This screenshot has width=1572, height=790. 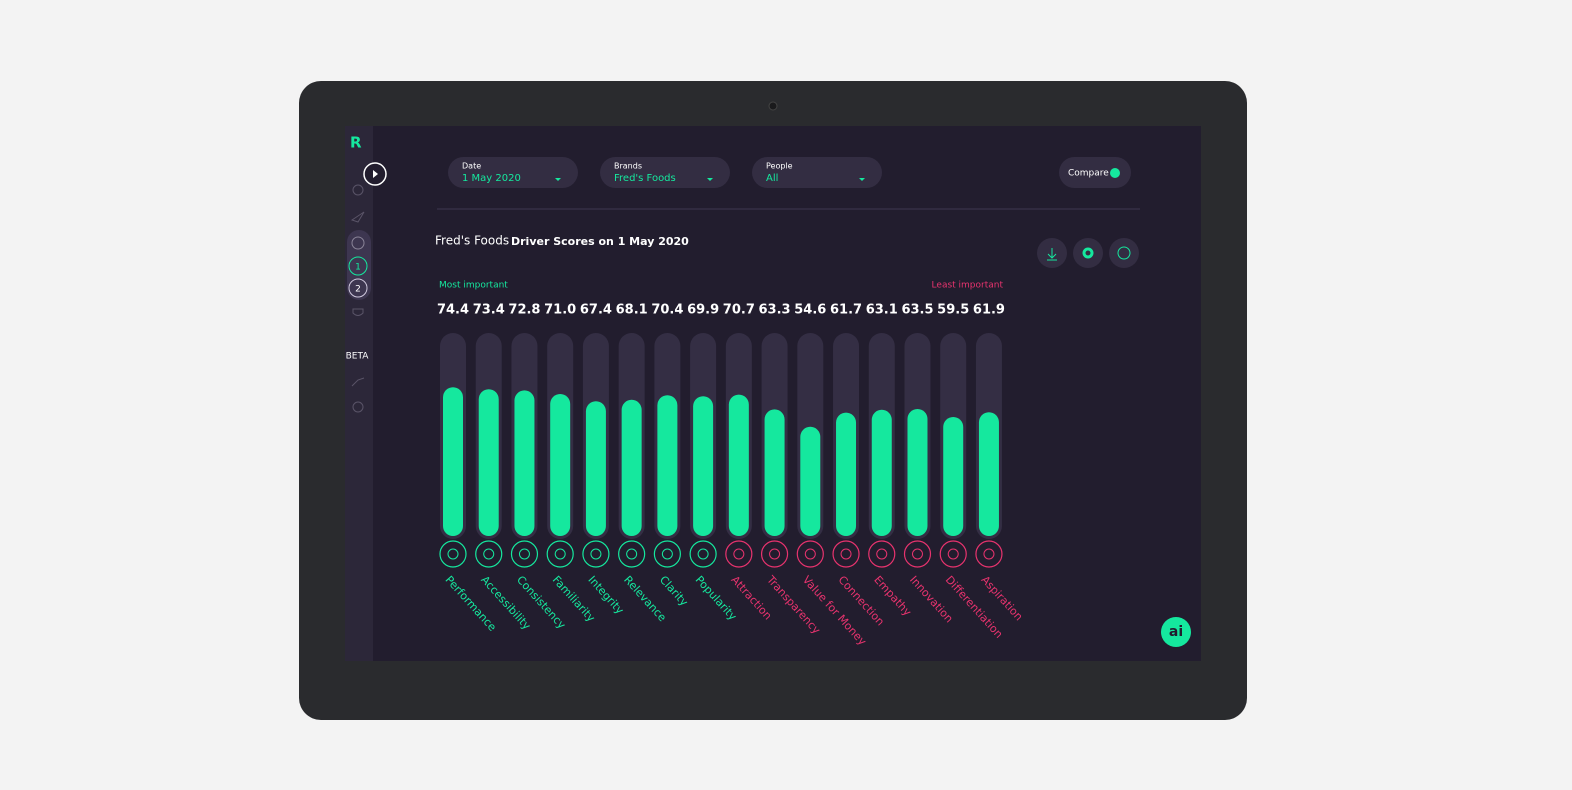 What do you see at coordinates (356, 143) in the screenshot?
I see `logo: R` at bounding box center [356, 143].